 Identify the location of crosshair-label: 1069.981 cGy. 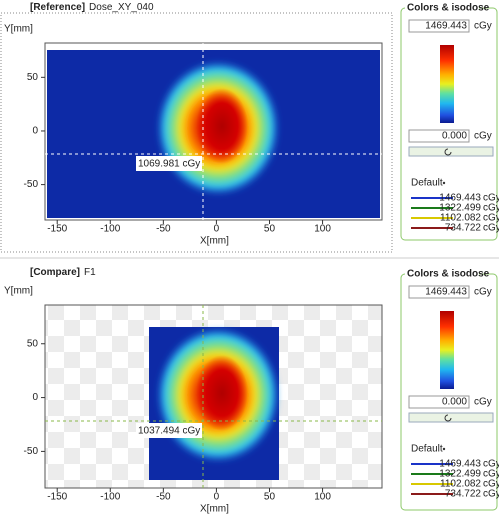
(169, 164).